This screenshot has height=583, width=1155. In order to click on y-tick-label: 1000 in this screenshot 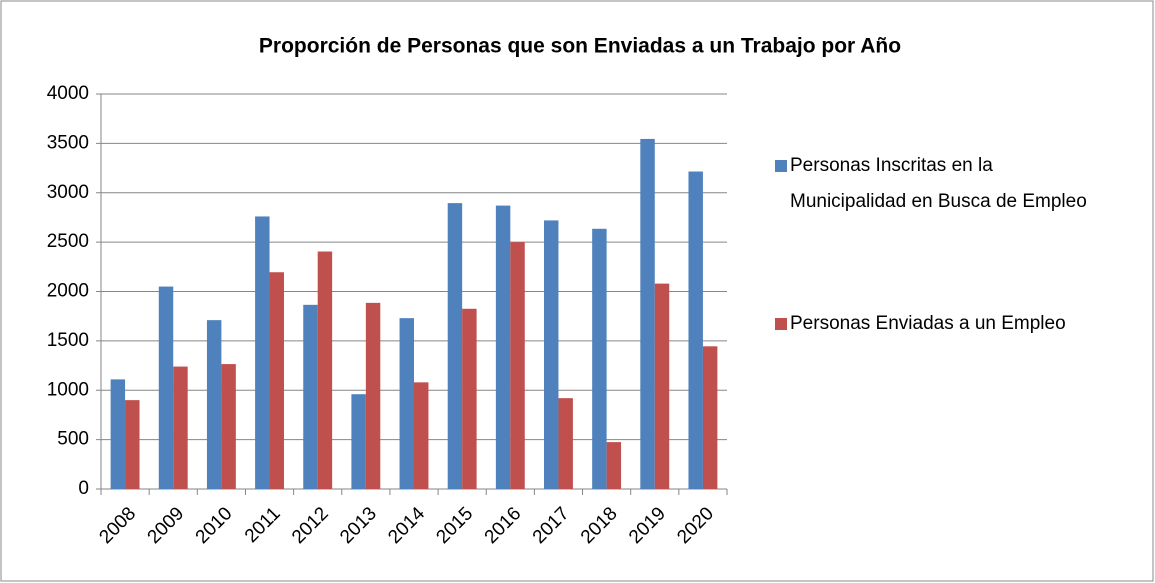, I will do `click(68, 389)`.